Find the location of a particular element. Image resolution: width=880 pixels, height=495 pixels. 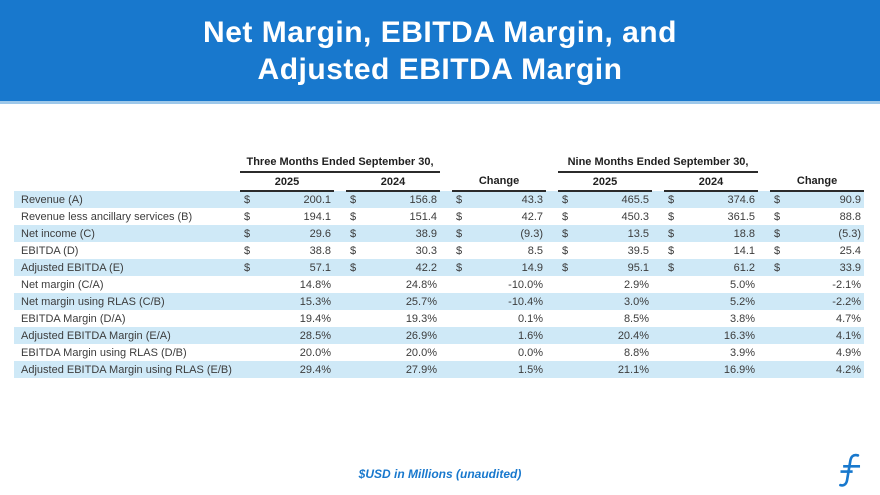

cell-value: $14.9 is located at coordinates (499, 267).